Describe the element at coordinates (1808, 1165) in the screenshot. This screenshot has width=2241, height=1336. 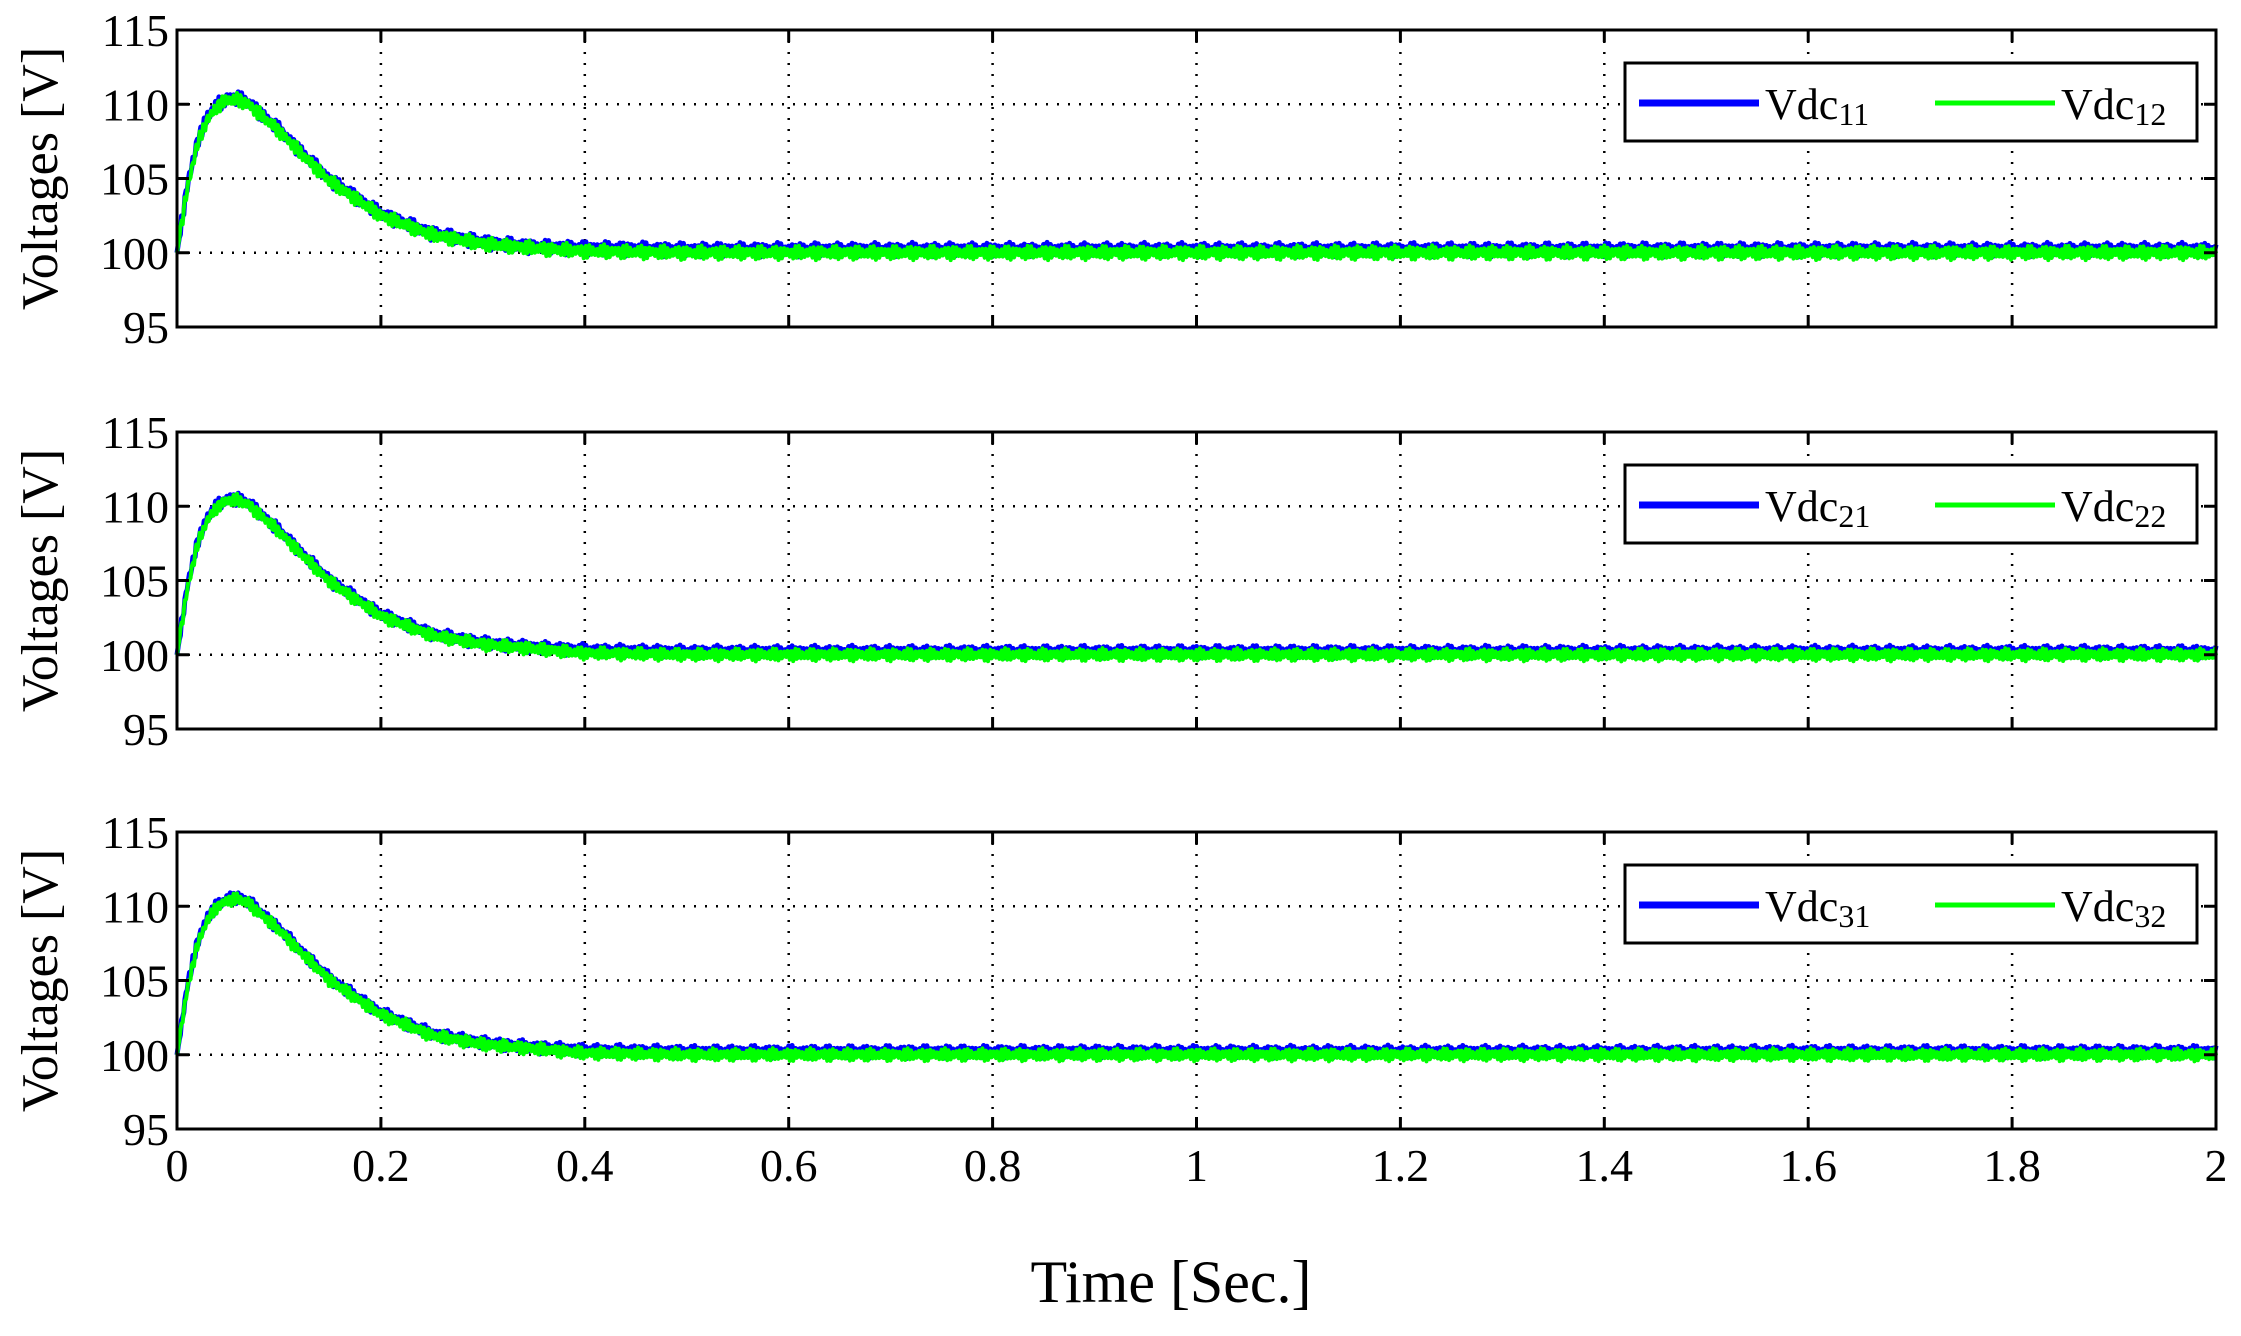
I see `x-tick-label: 1.6` at that location.